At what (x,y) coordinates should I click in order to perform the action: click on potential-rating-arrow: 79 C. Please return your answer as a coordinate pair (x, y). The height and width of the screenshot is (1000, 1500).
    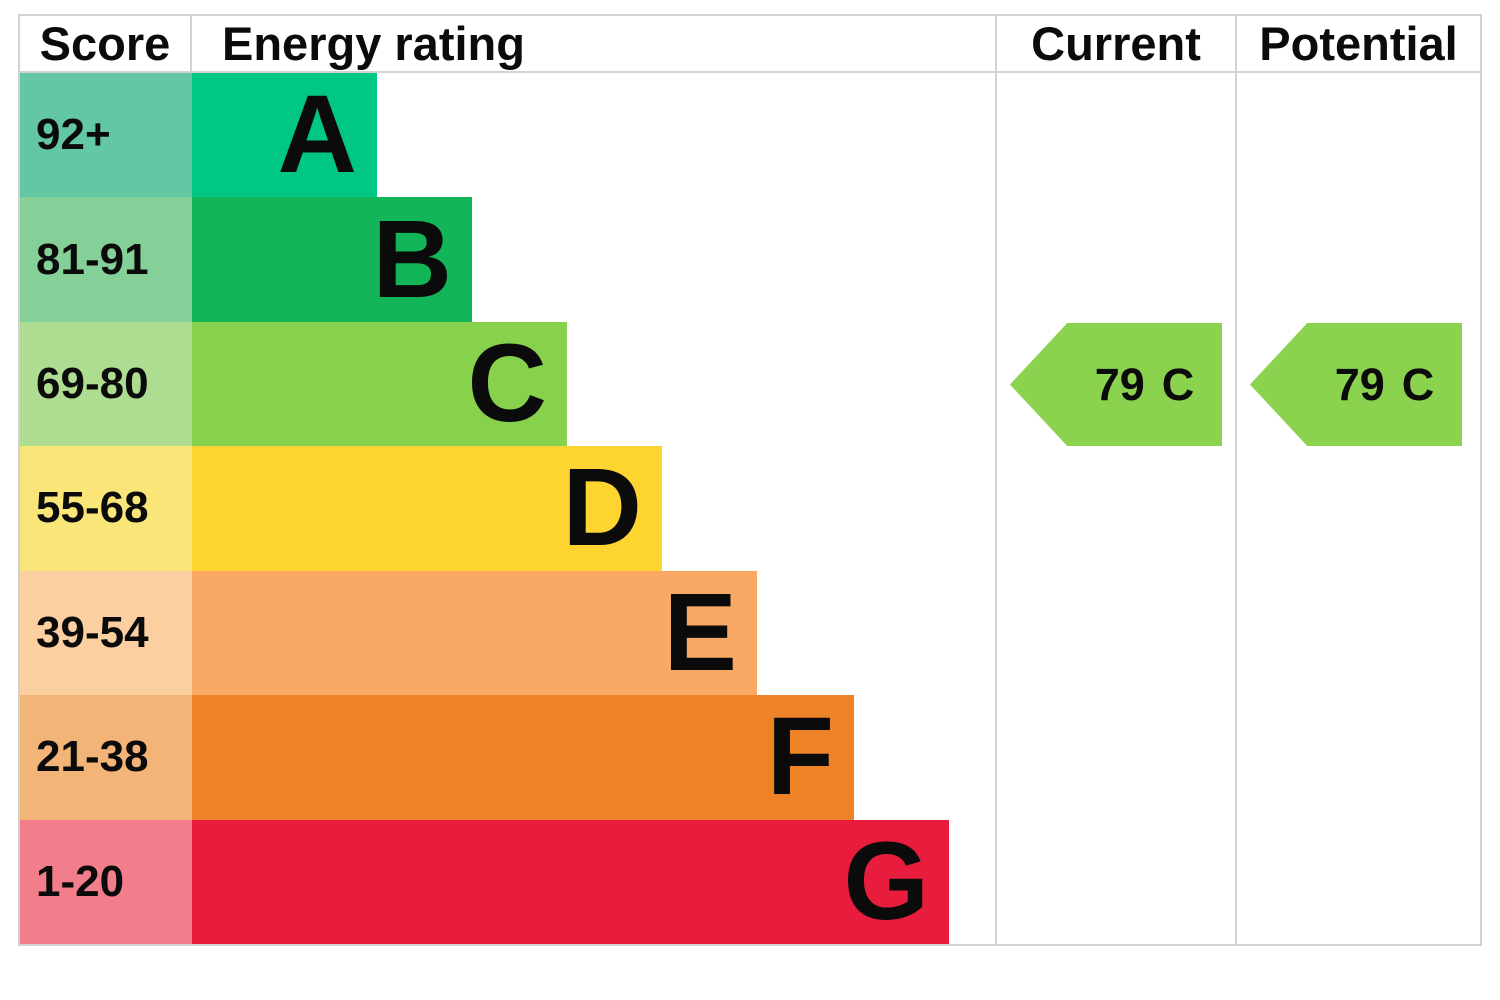
    Looking at the image, I should click on (1356, 384).